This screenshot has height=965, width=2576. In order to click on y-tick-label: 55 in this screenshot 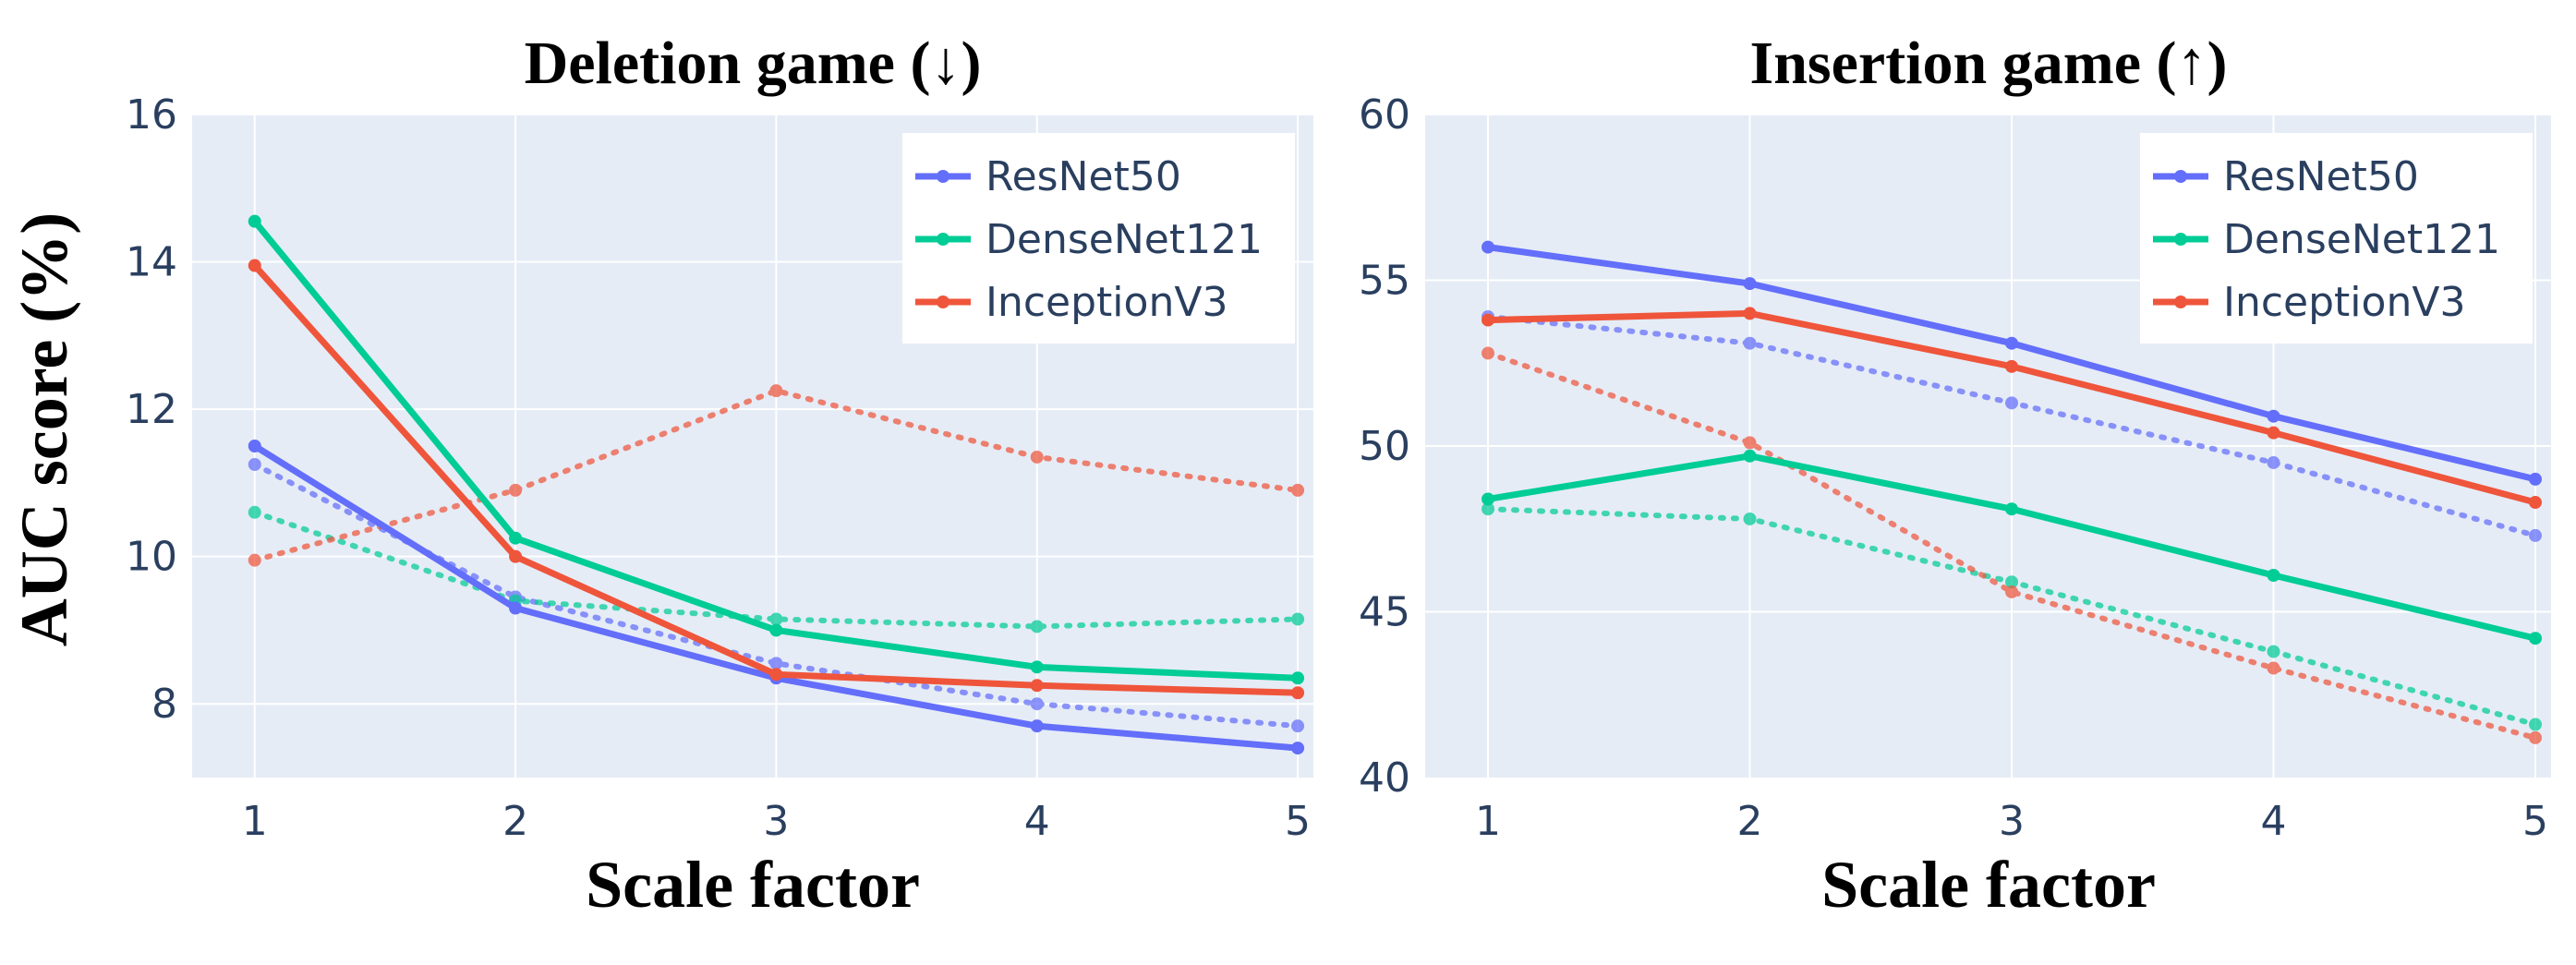, I will do `click(1384, 281)`.